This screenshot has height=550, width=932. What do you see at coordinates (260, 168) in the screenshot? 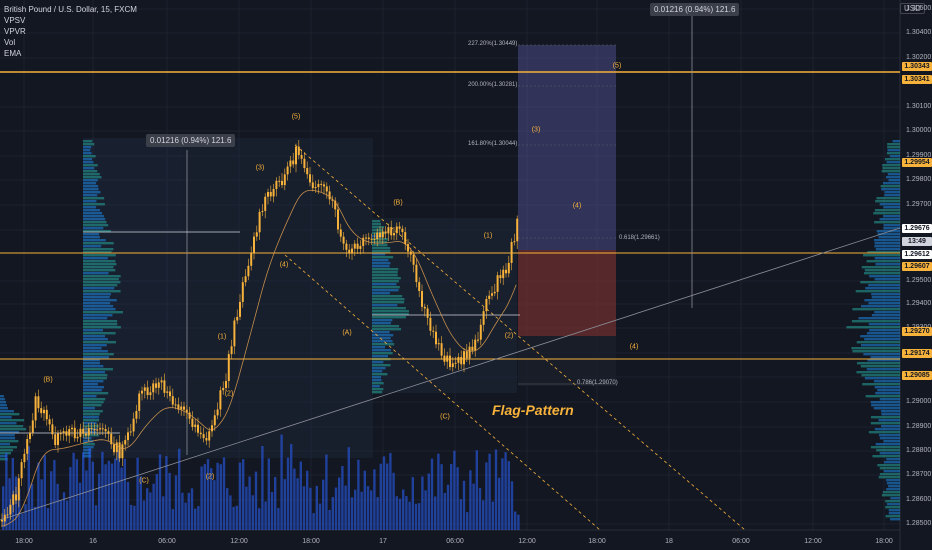
I see `wave-label: (3)` at bounding box center [260, 168].